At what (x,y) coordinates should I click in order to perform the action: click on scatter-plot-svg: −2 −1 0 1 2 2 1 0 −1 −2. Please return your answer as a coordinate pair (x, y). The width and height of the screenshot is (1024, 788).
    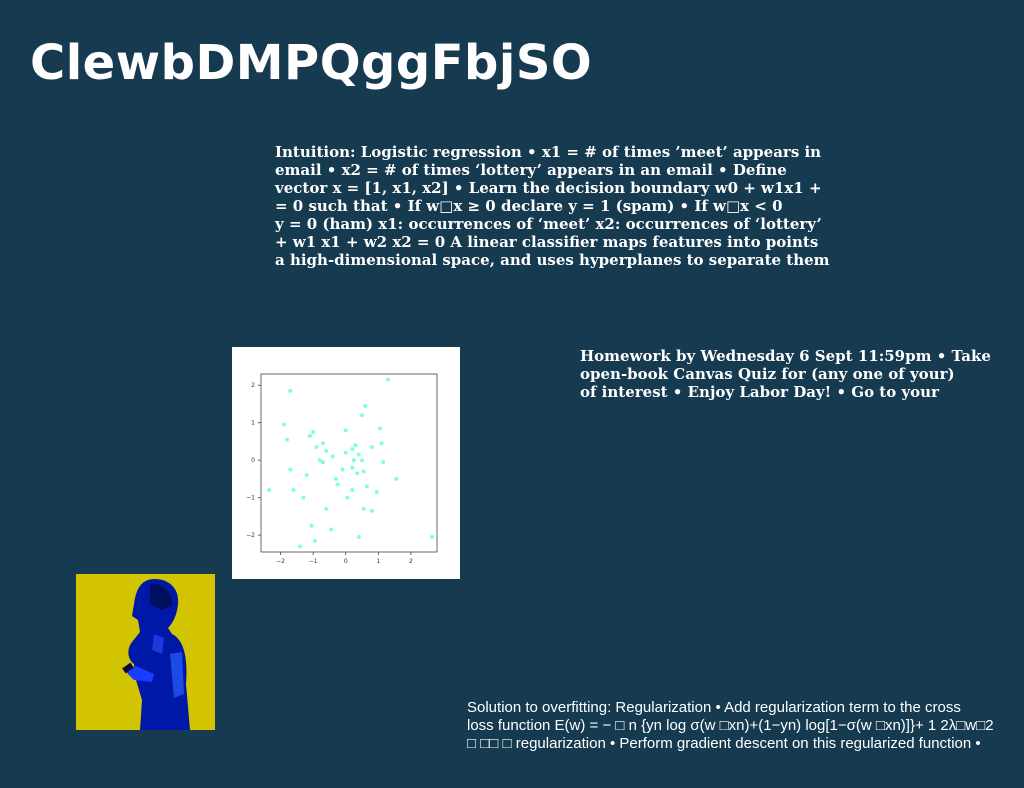
    Looking at the image, I should click on (342, 469).